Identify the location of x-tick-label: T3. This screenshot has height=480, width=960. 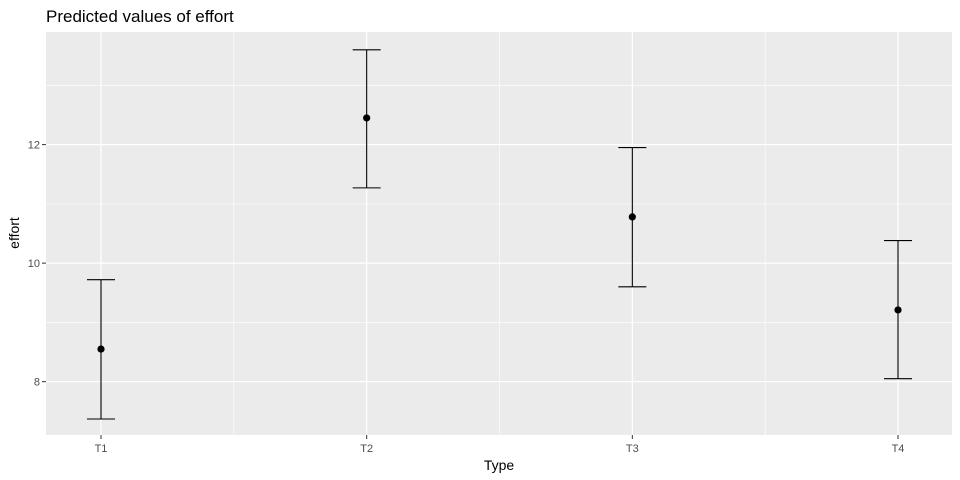
(632, 449).